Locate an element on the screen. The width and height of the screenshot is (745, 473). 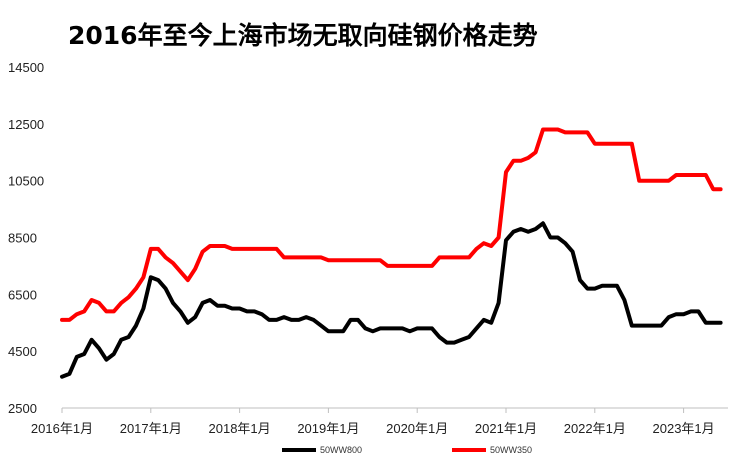
y-tick-label: 14500 is located at coordinates (26, 67).